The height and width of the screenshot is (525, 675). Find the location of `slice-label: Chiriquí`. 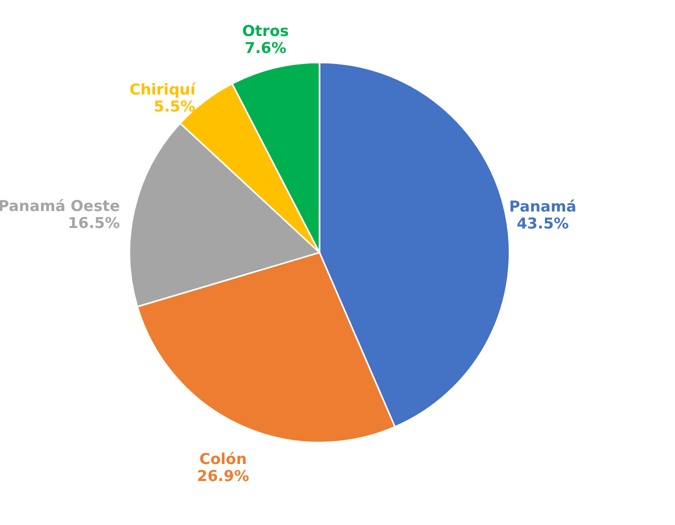

slice-label: Chiriquí is located at coordinates (162, 89).